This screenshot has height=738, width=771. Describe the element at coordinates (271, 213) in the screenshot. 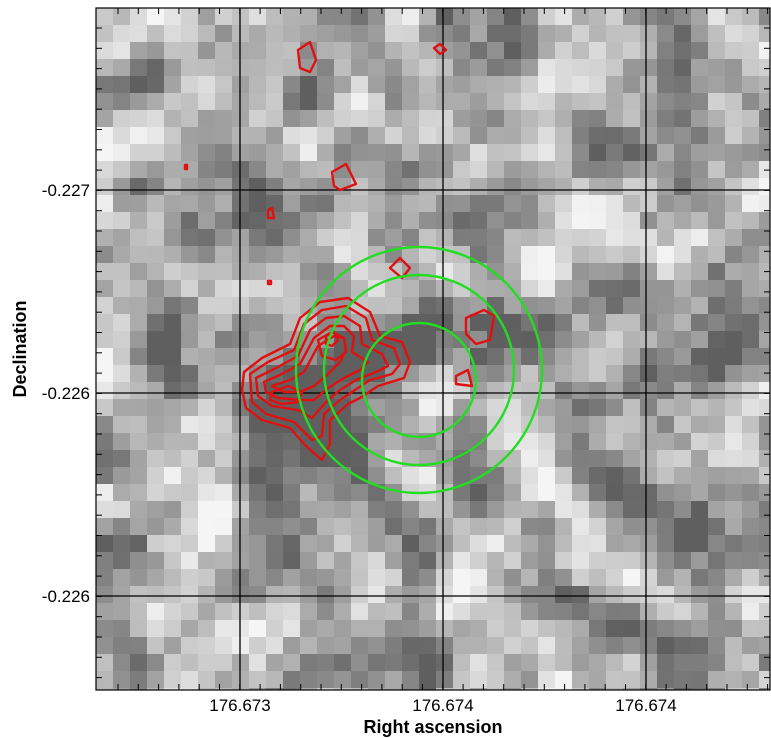

I see `contour-line` at that location.